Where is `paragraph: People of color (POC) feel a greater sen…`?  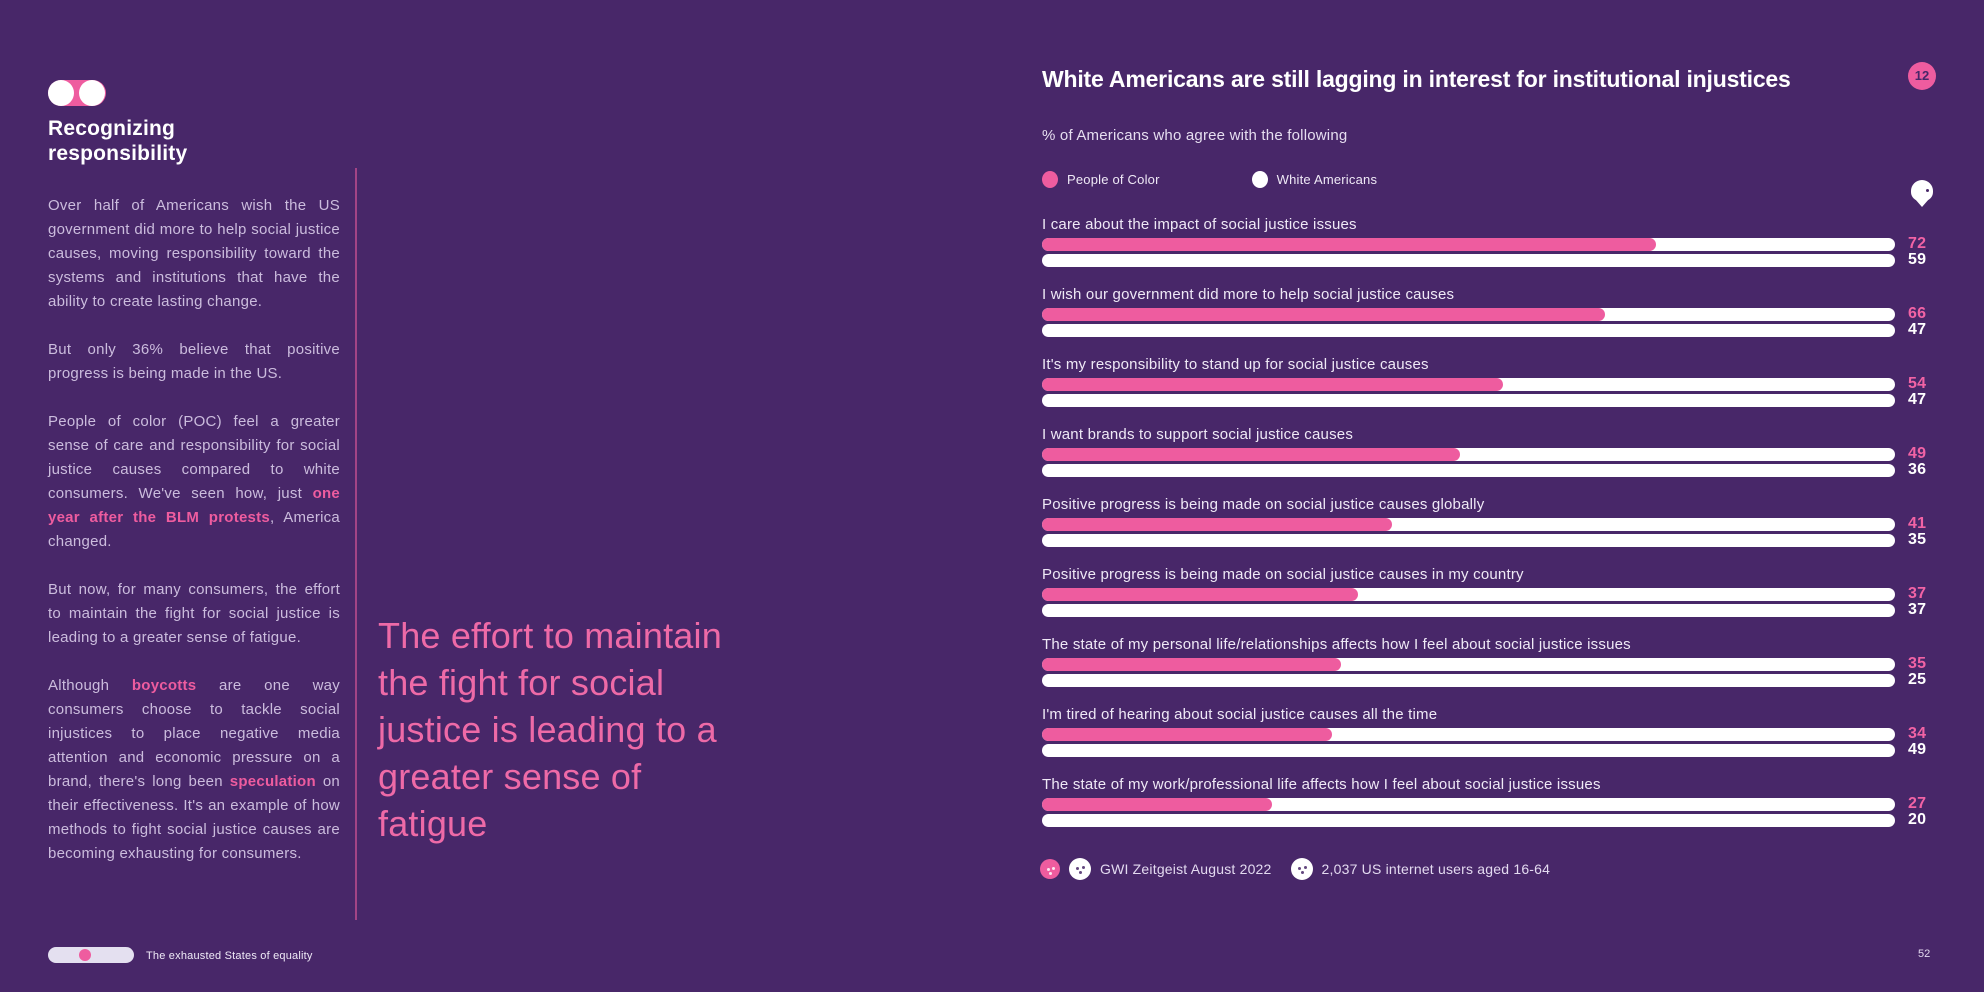
paragraph: People of color (POC) feel a greater sen… is located at coordinates (194, 482).